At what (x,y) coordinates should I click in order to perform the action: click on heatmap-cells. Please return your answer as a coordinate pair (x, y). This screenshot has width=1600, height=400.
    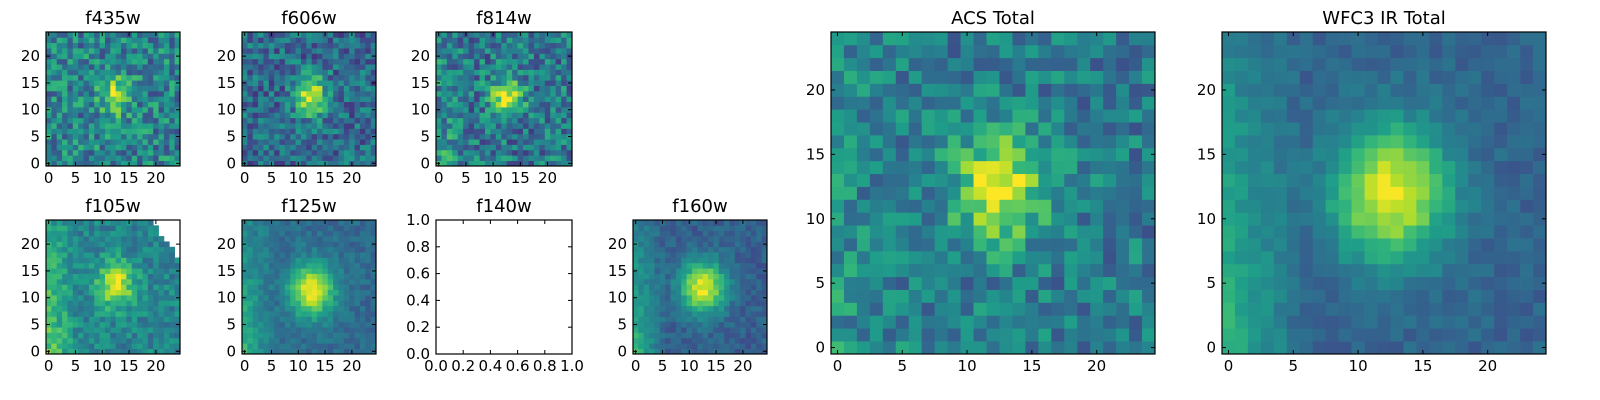
    Looking at the image, I should click on (113, 99).